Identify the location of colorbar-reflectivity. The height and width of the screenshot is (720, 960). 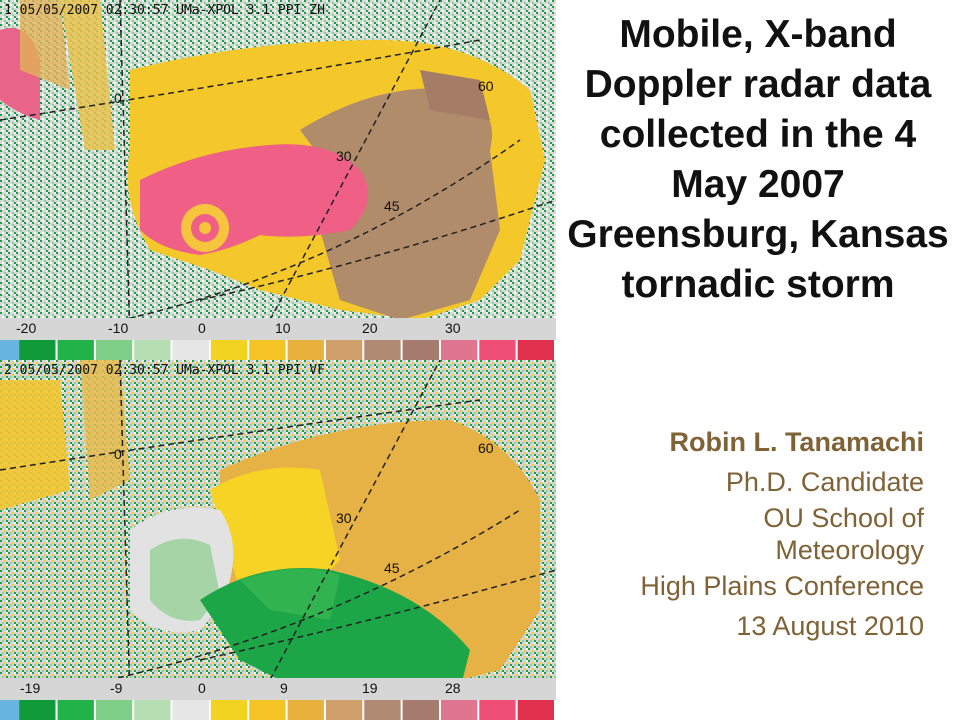
(277, 350).